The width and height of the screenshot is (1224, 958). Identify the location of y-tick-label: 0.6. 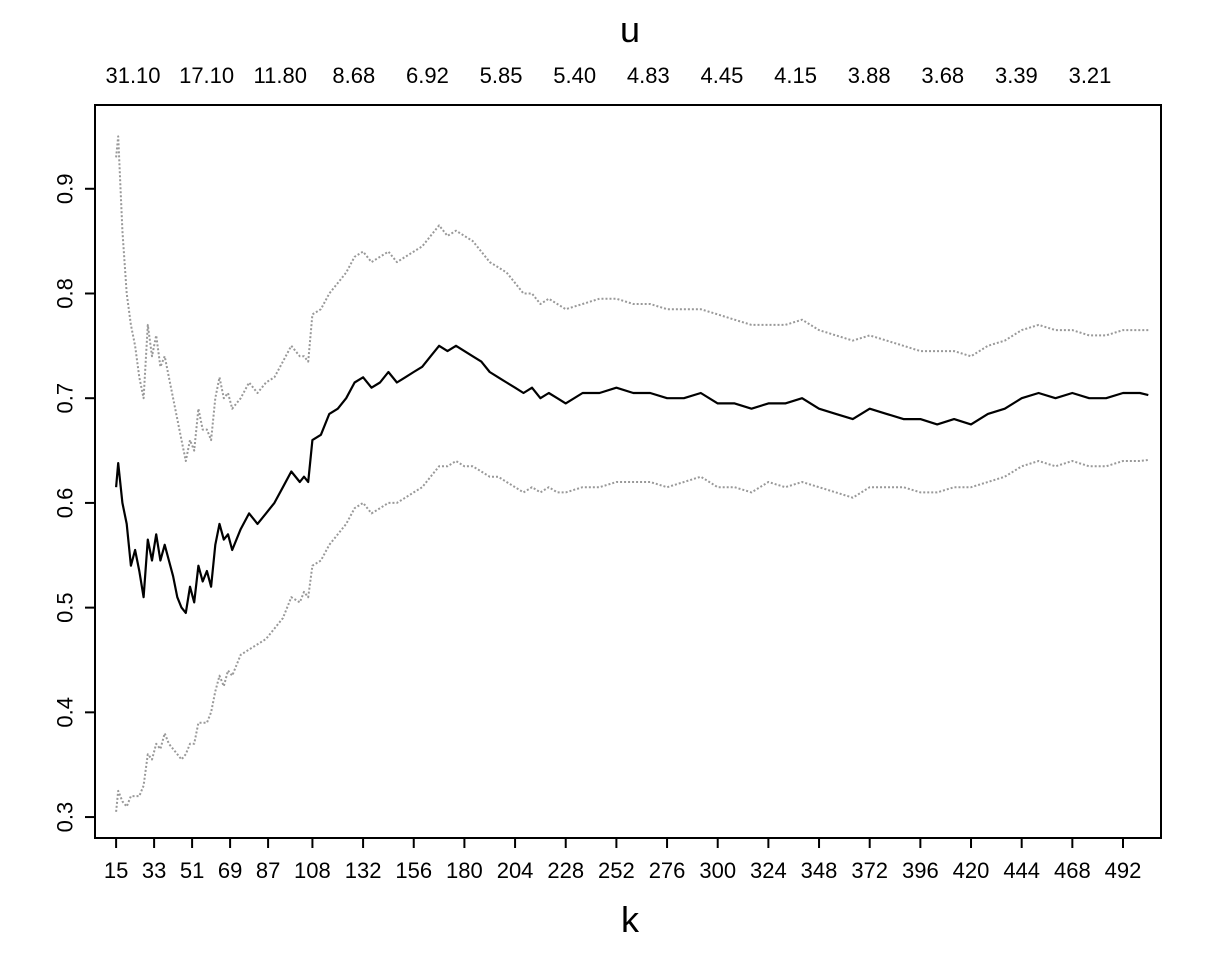
(65, 503).